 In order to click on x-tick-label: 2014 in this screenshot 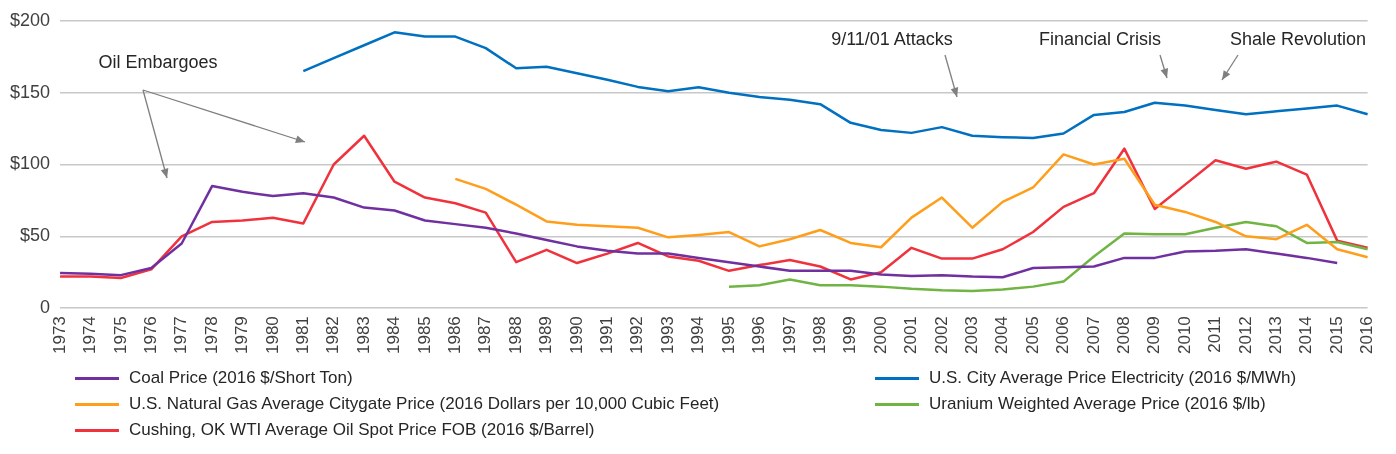, I will do `click(1306, 335)`.